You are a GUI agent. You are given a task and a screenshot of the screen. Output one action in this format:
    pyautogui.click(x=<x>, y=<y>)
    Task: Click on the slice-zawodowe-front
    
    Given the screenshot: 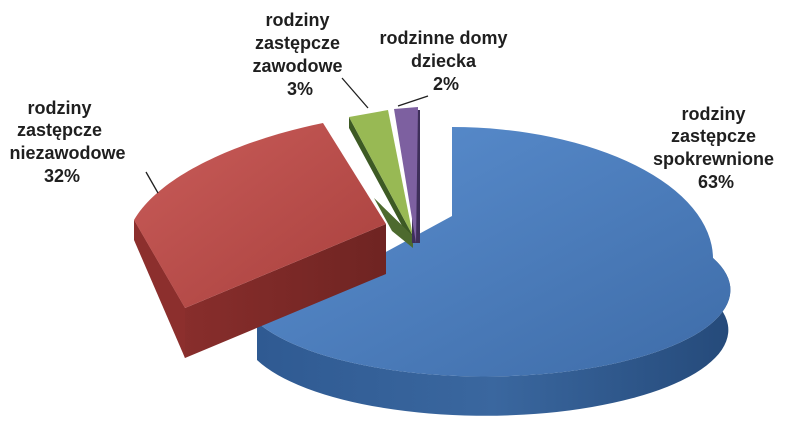 What is the action you would take?
    pyautogui.click(x=393, y=223)
    